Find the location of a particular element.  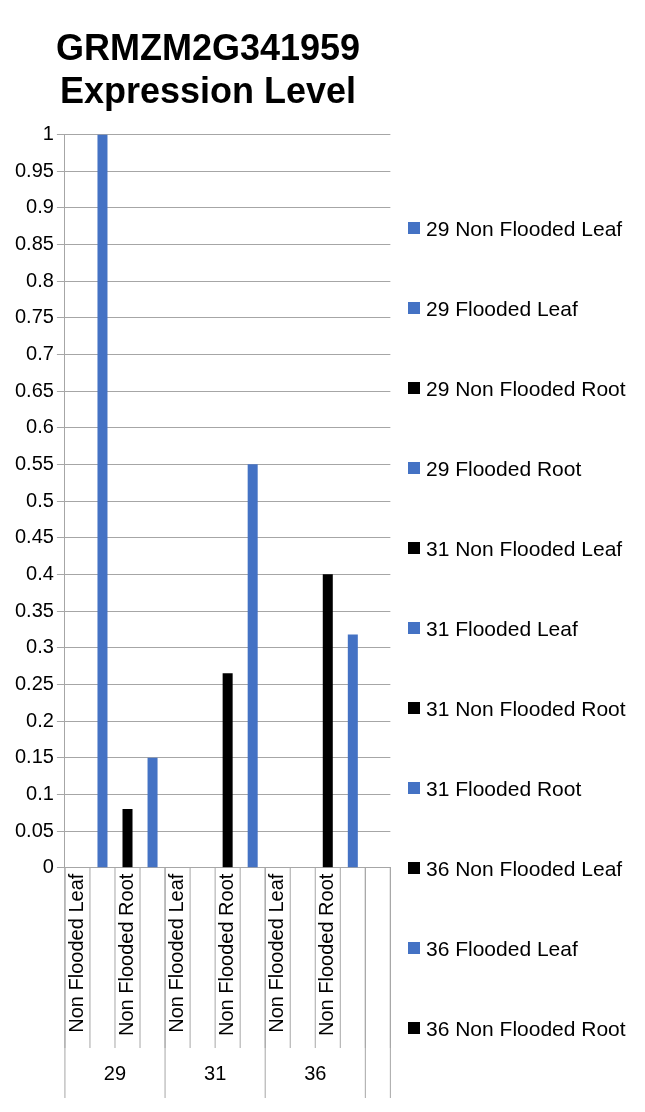

y-tick-label: 0.65 is located at coordinates (34, 389).